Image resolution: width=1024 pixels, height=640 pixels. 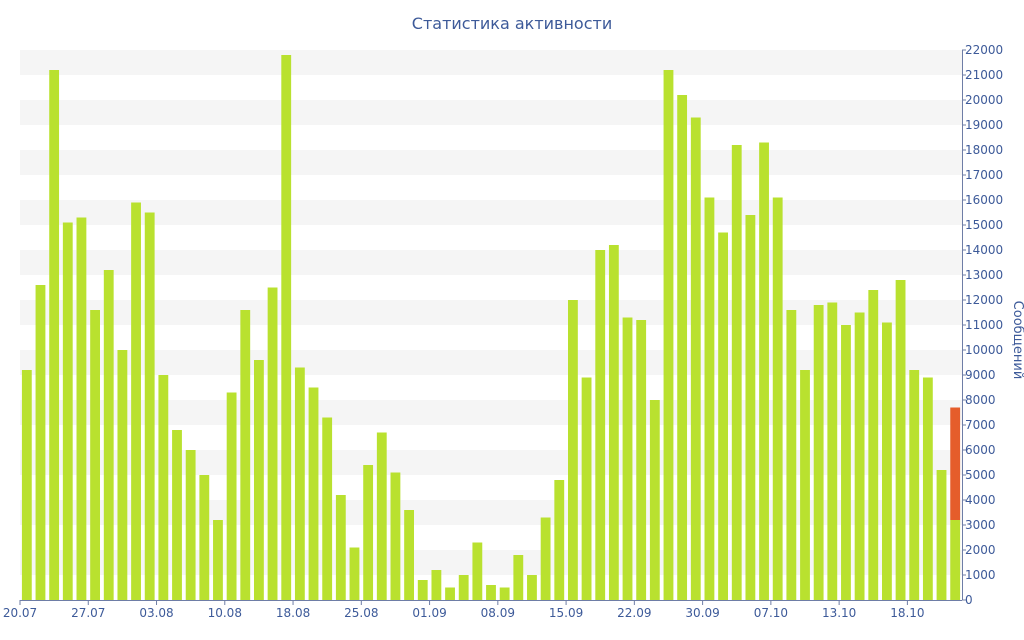 I want to click on y-axis-label: Сообщений, so click(x=1017, y=340).